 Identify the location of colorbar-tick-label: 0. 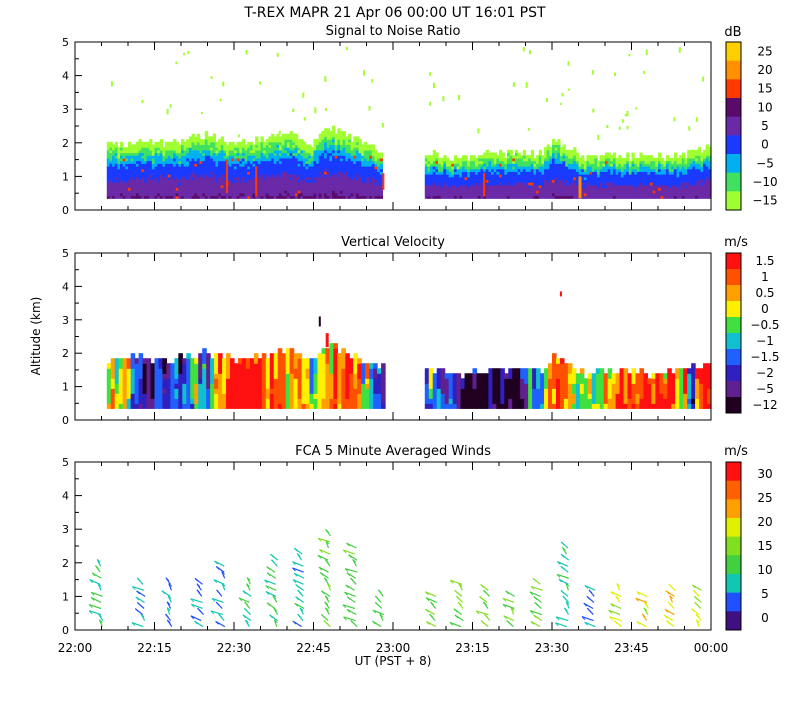
(765, 145).